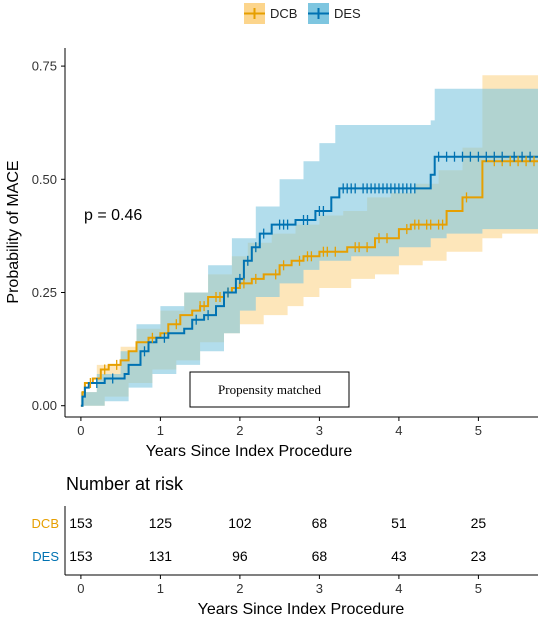 The image size is (550, 629). I want to click on y-tick-label: 0.25, so click(44, 292).